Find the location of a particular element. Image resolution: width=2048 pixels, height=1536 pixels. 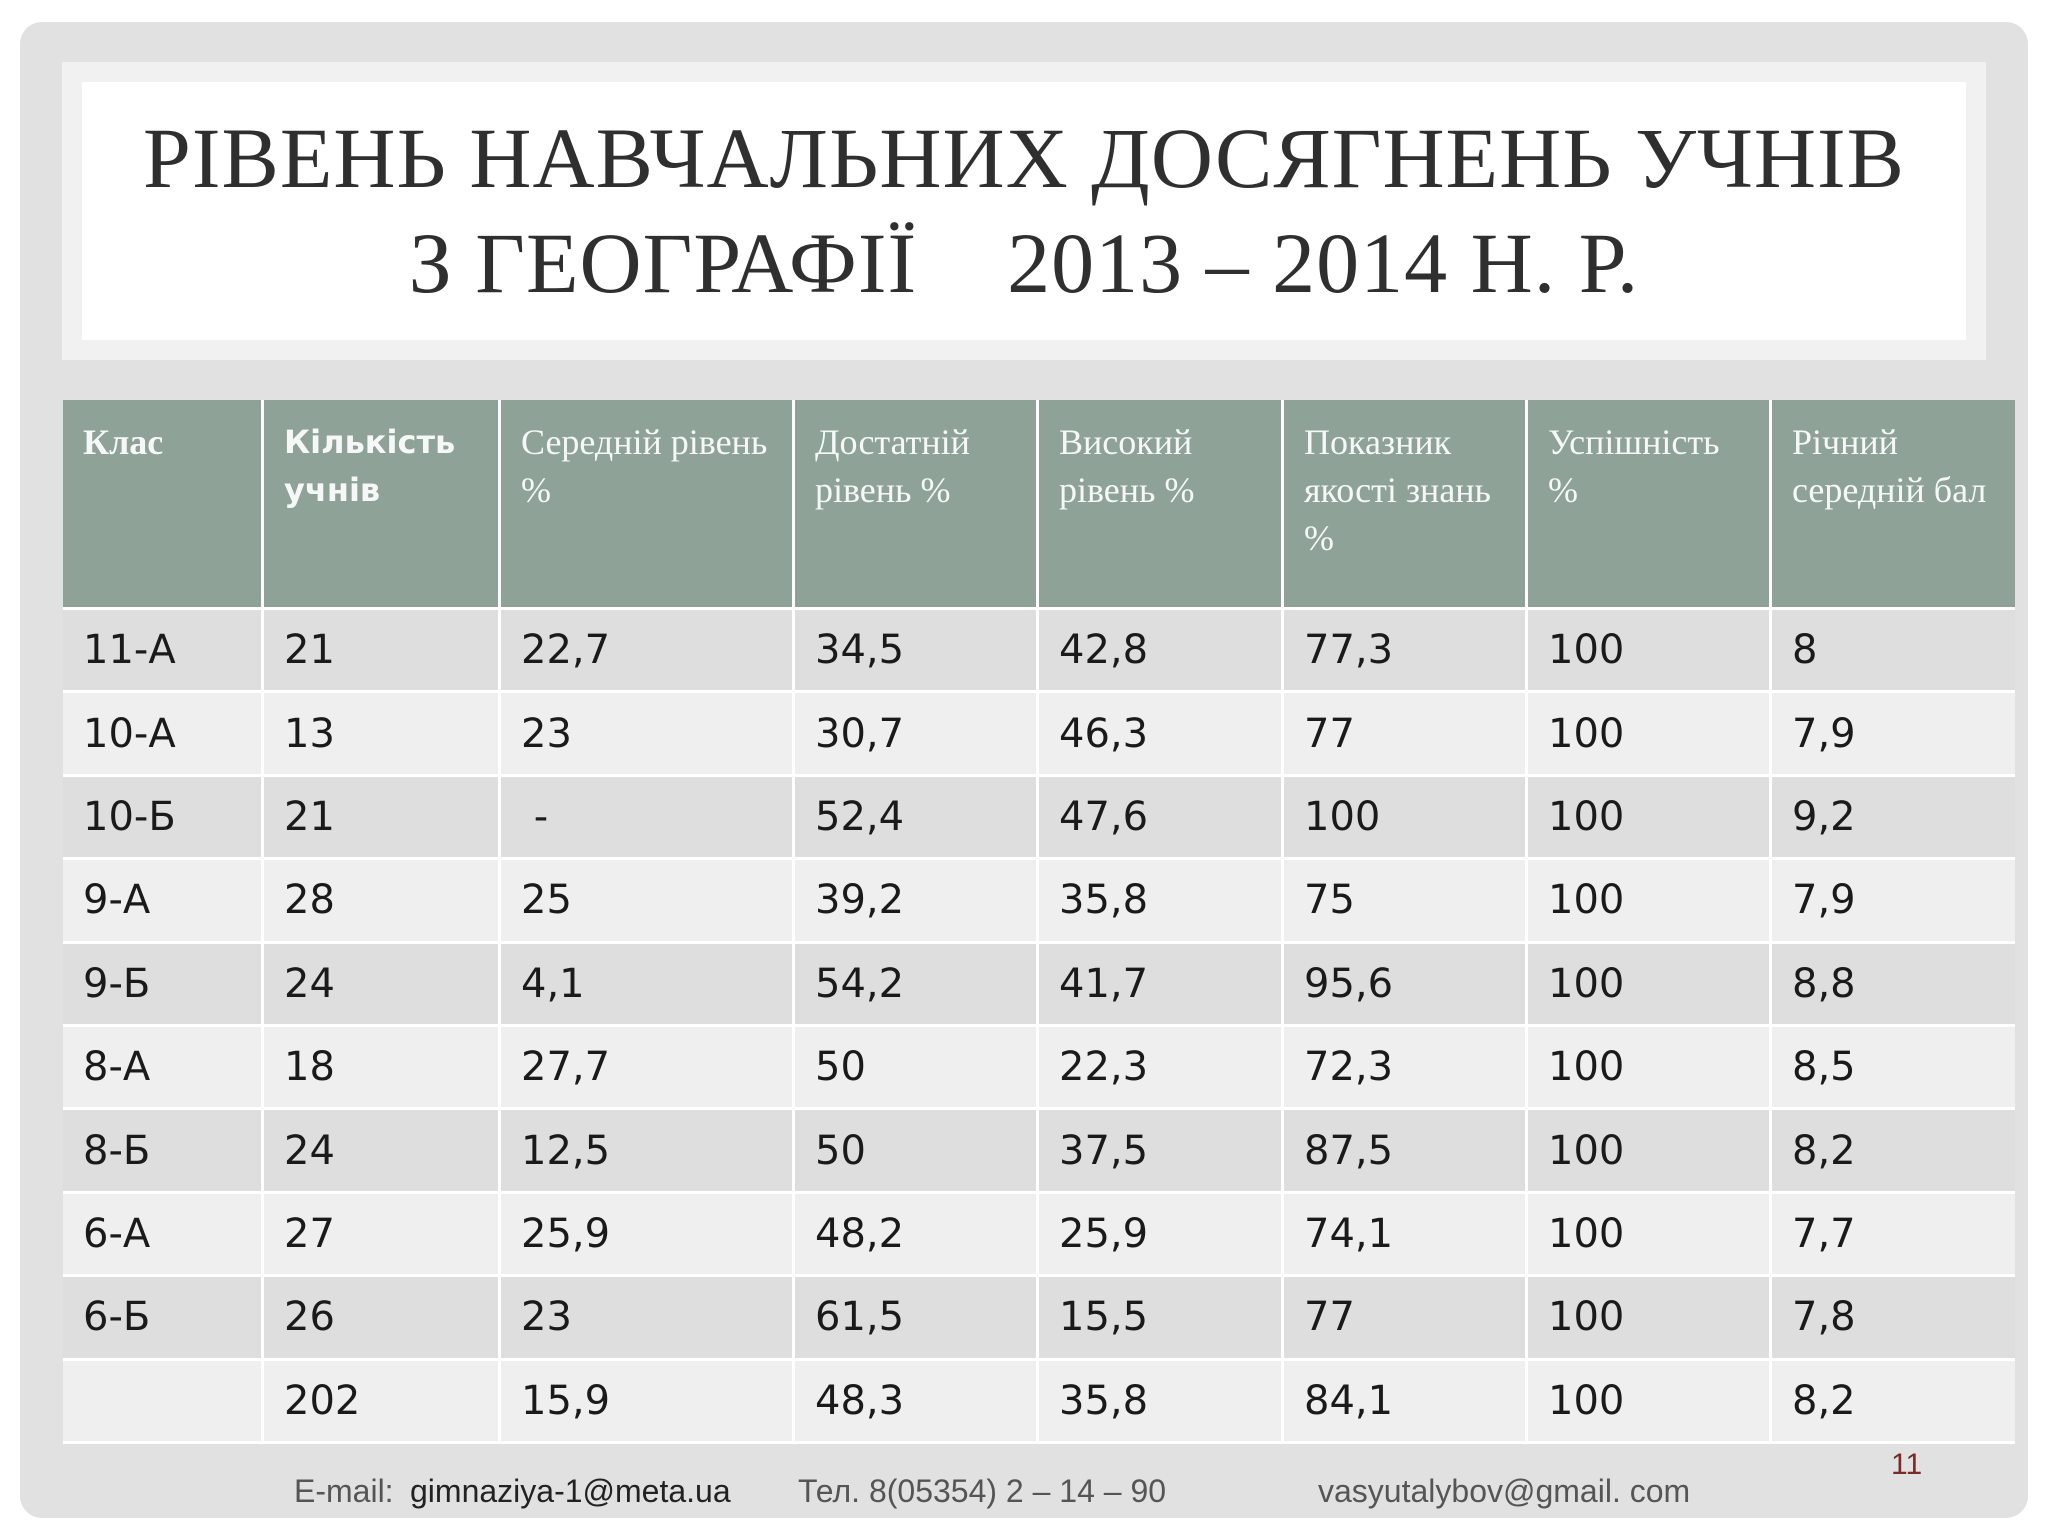

page-number: 11 is located at coordinates (1907, 1464).